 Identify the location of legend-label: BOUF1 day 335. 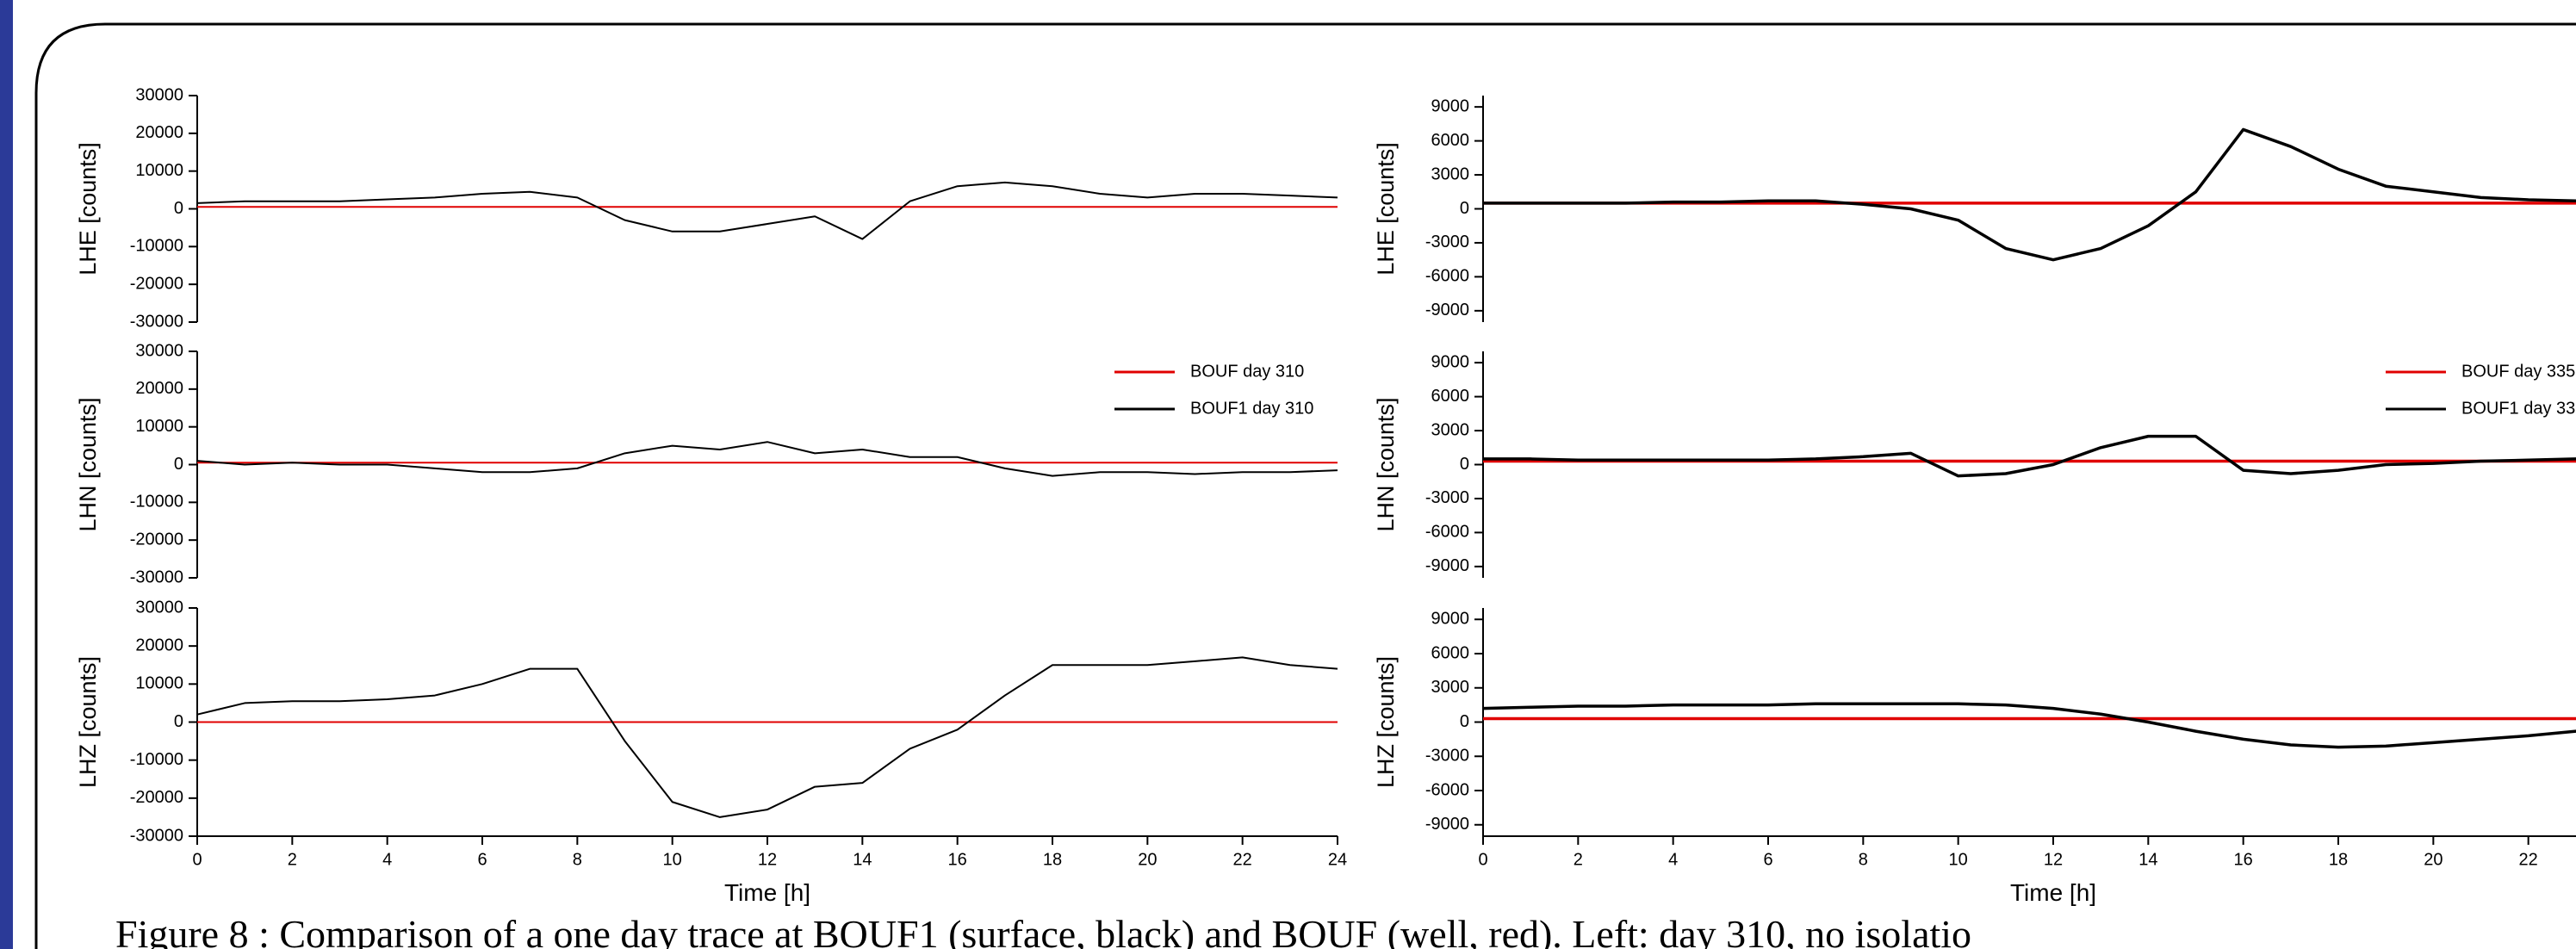
(2518, 408).